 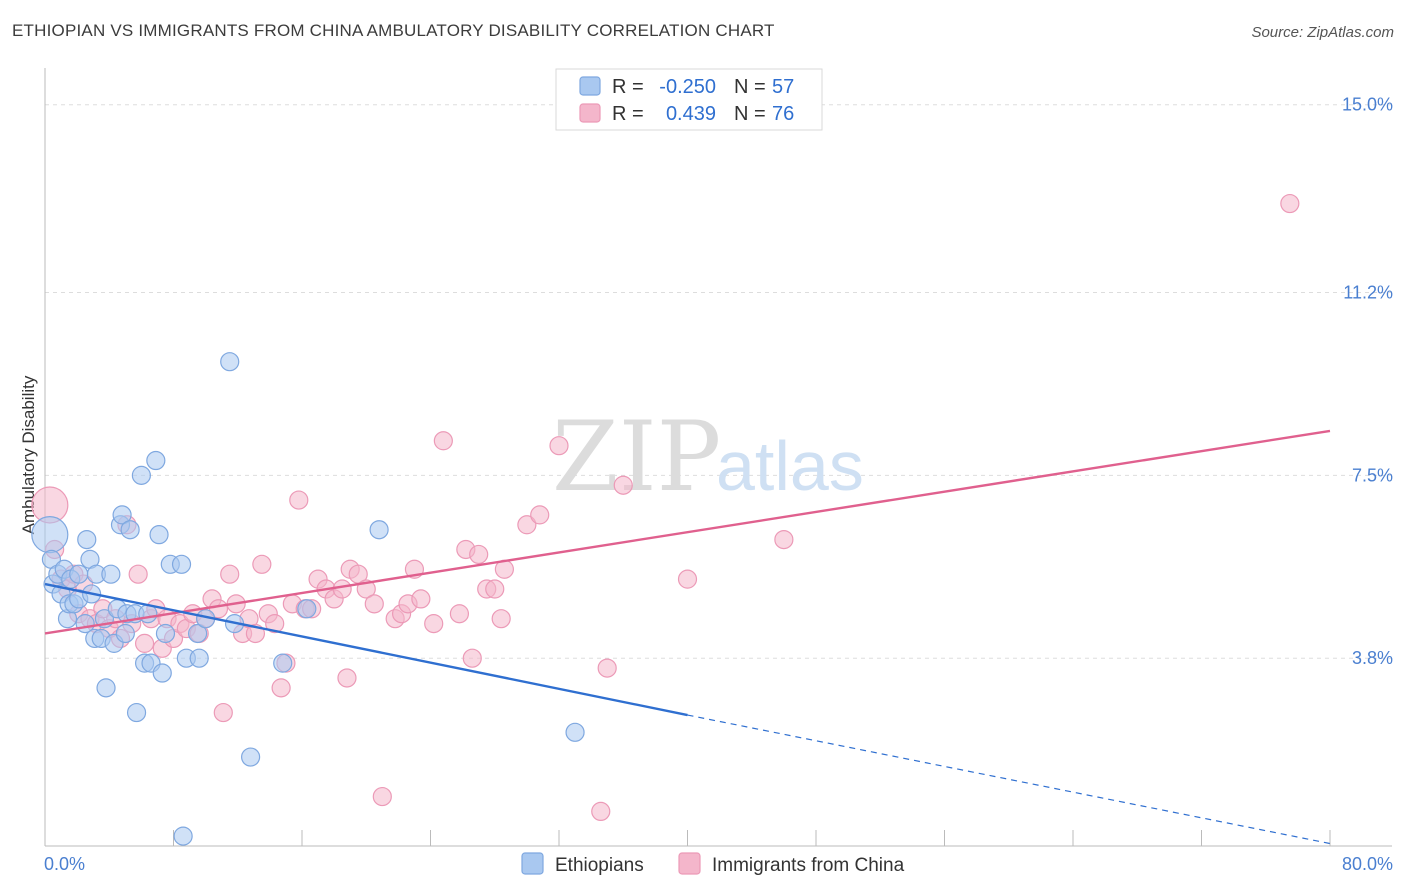 I want to click on watermark-atlas: atlas, so click(x=790, y=466).